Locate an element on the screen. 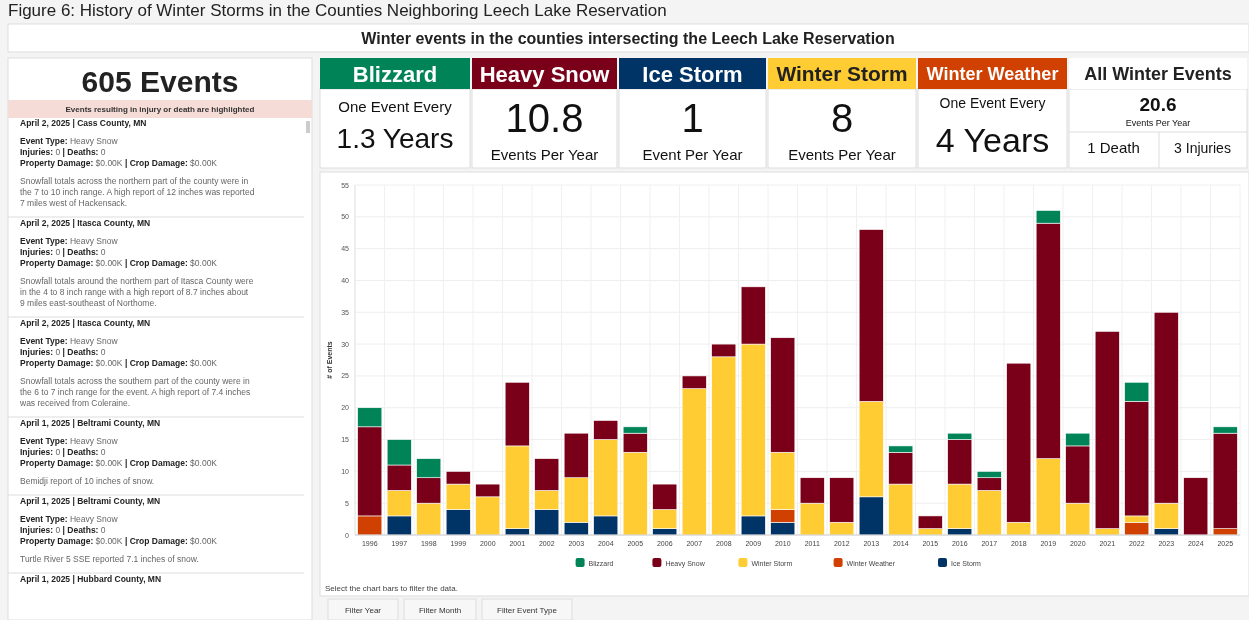 The image size is (1249, 620). category-label: Heavy Snow is located at coordinates (545, 74).